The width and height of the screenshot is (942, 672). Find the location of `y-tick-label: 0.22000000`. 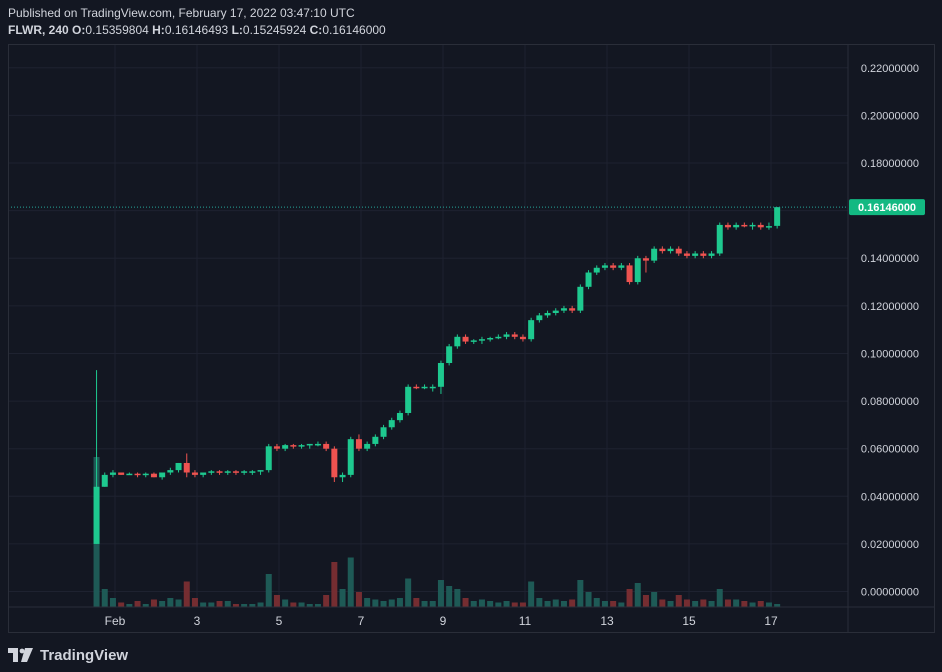

y-tick-label: 0.22000000 is located at coordinates (890, 69).